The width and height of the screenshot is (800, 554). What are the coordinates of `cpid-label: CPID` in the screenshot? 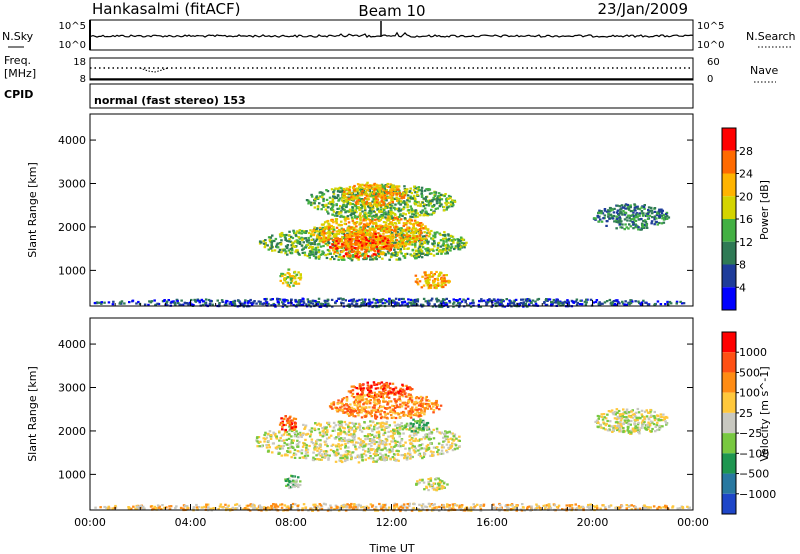 It's located at (18, 94).